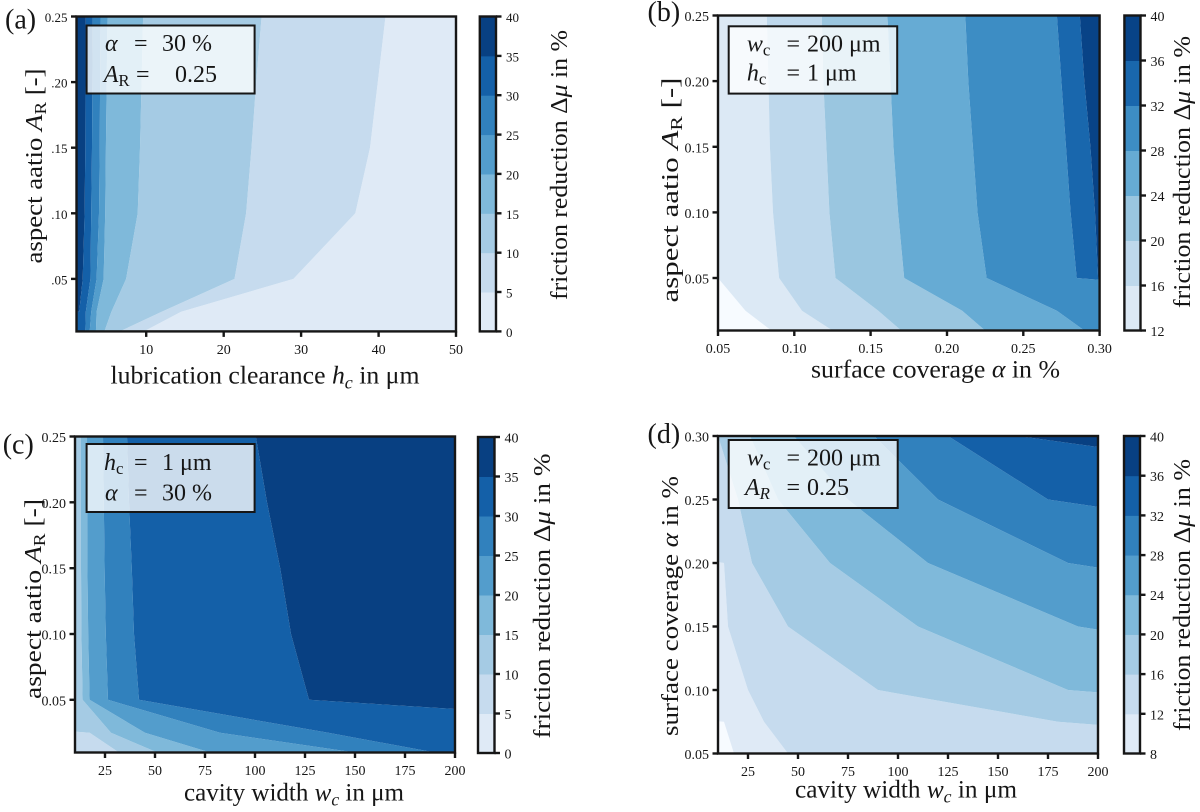  Describe the element at coordinates (1158, 62) in the screenshot. I see `svg-text: 36` at that location.